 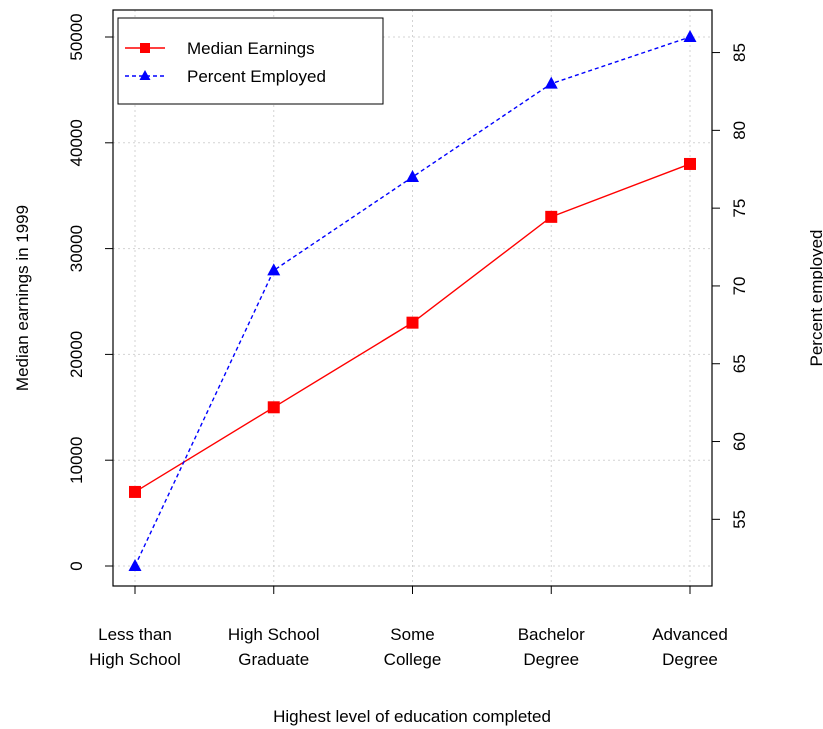 I want to click on y2-tick-label: 55, so click(x=739, y=519).